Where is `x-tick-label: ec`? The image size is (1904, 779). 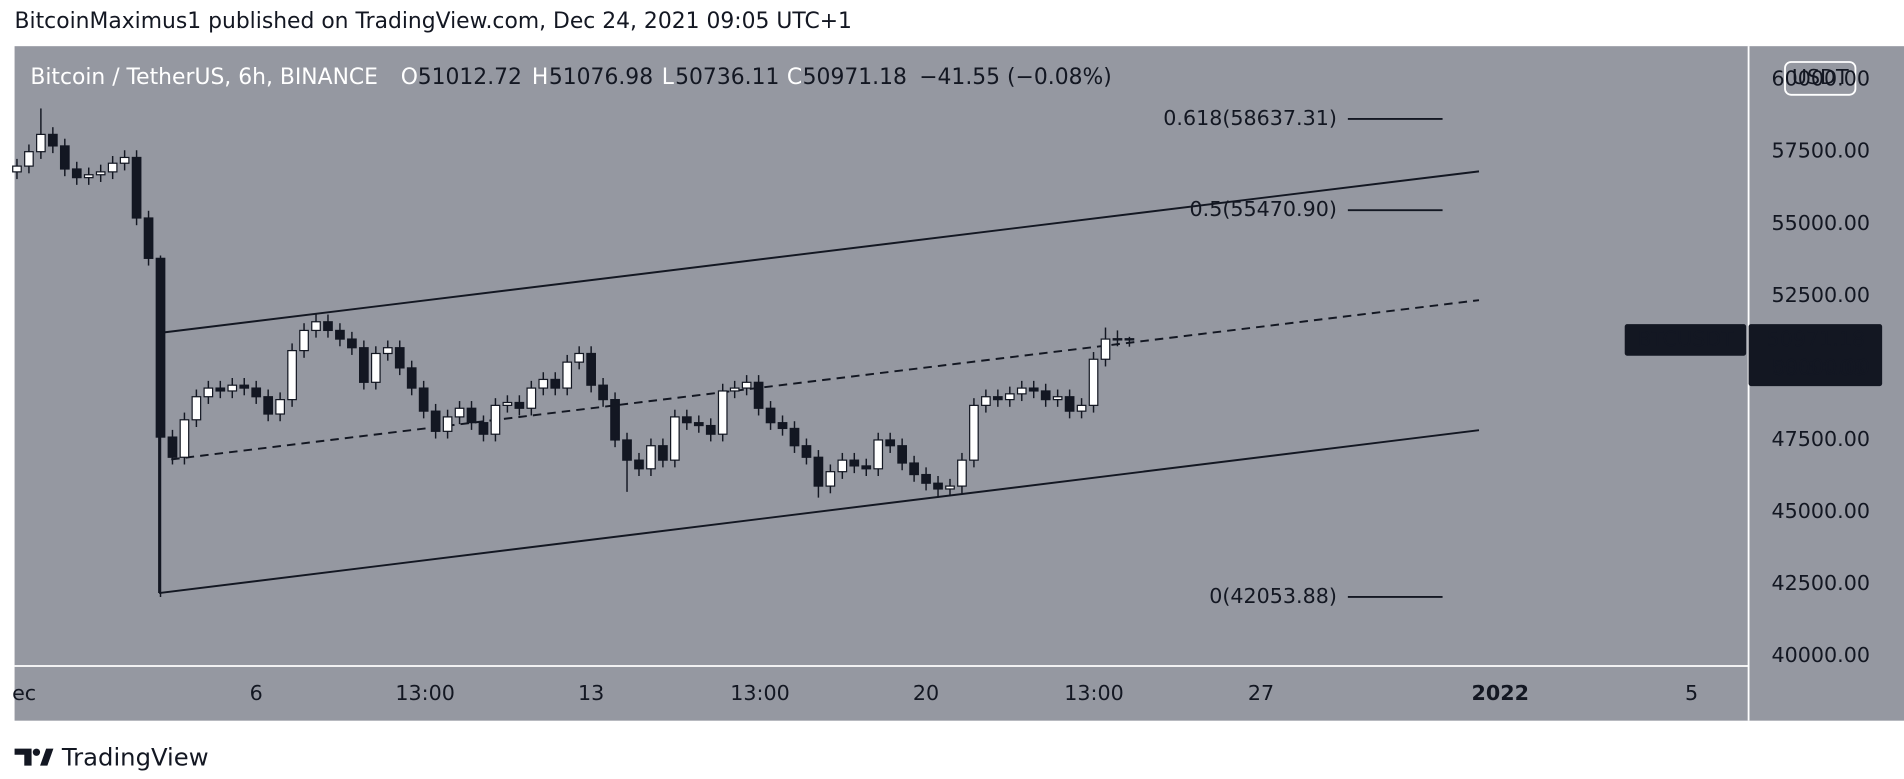
x-tick-label: ec is located at coordinates (24, 693).